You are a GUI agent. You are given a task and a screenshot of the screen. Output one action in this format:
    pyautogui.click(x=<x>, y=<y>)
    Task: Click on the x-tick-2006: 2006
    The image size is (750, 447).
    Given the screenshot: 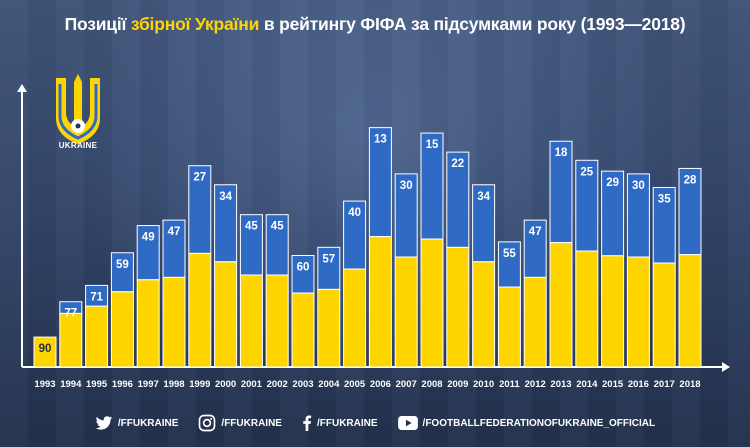 What is the action you would take?
    pyautogui.click(x=380, y=384)
    